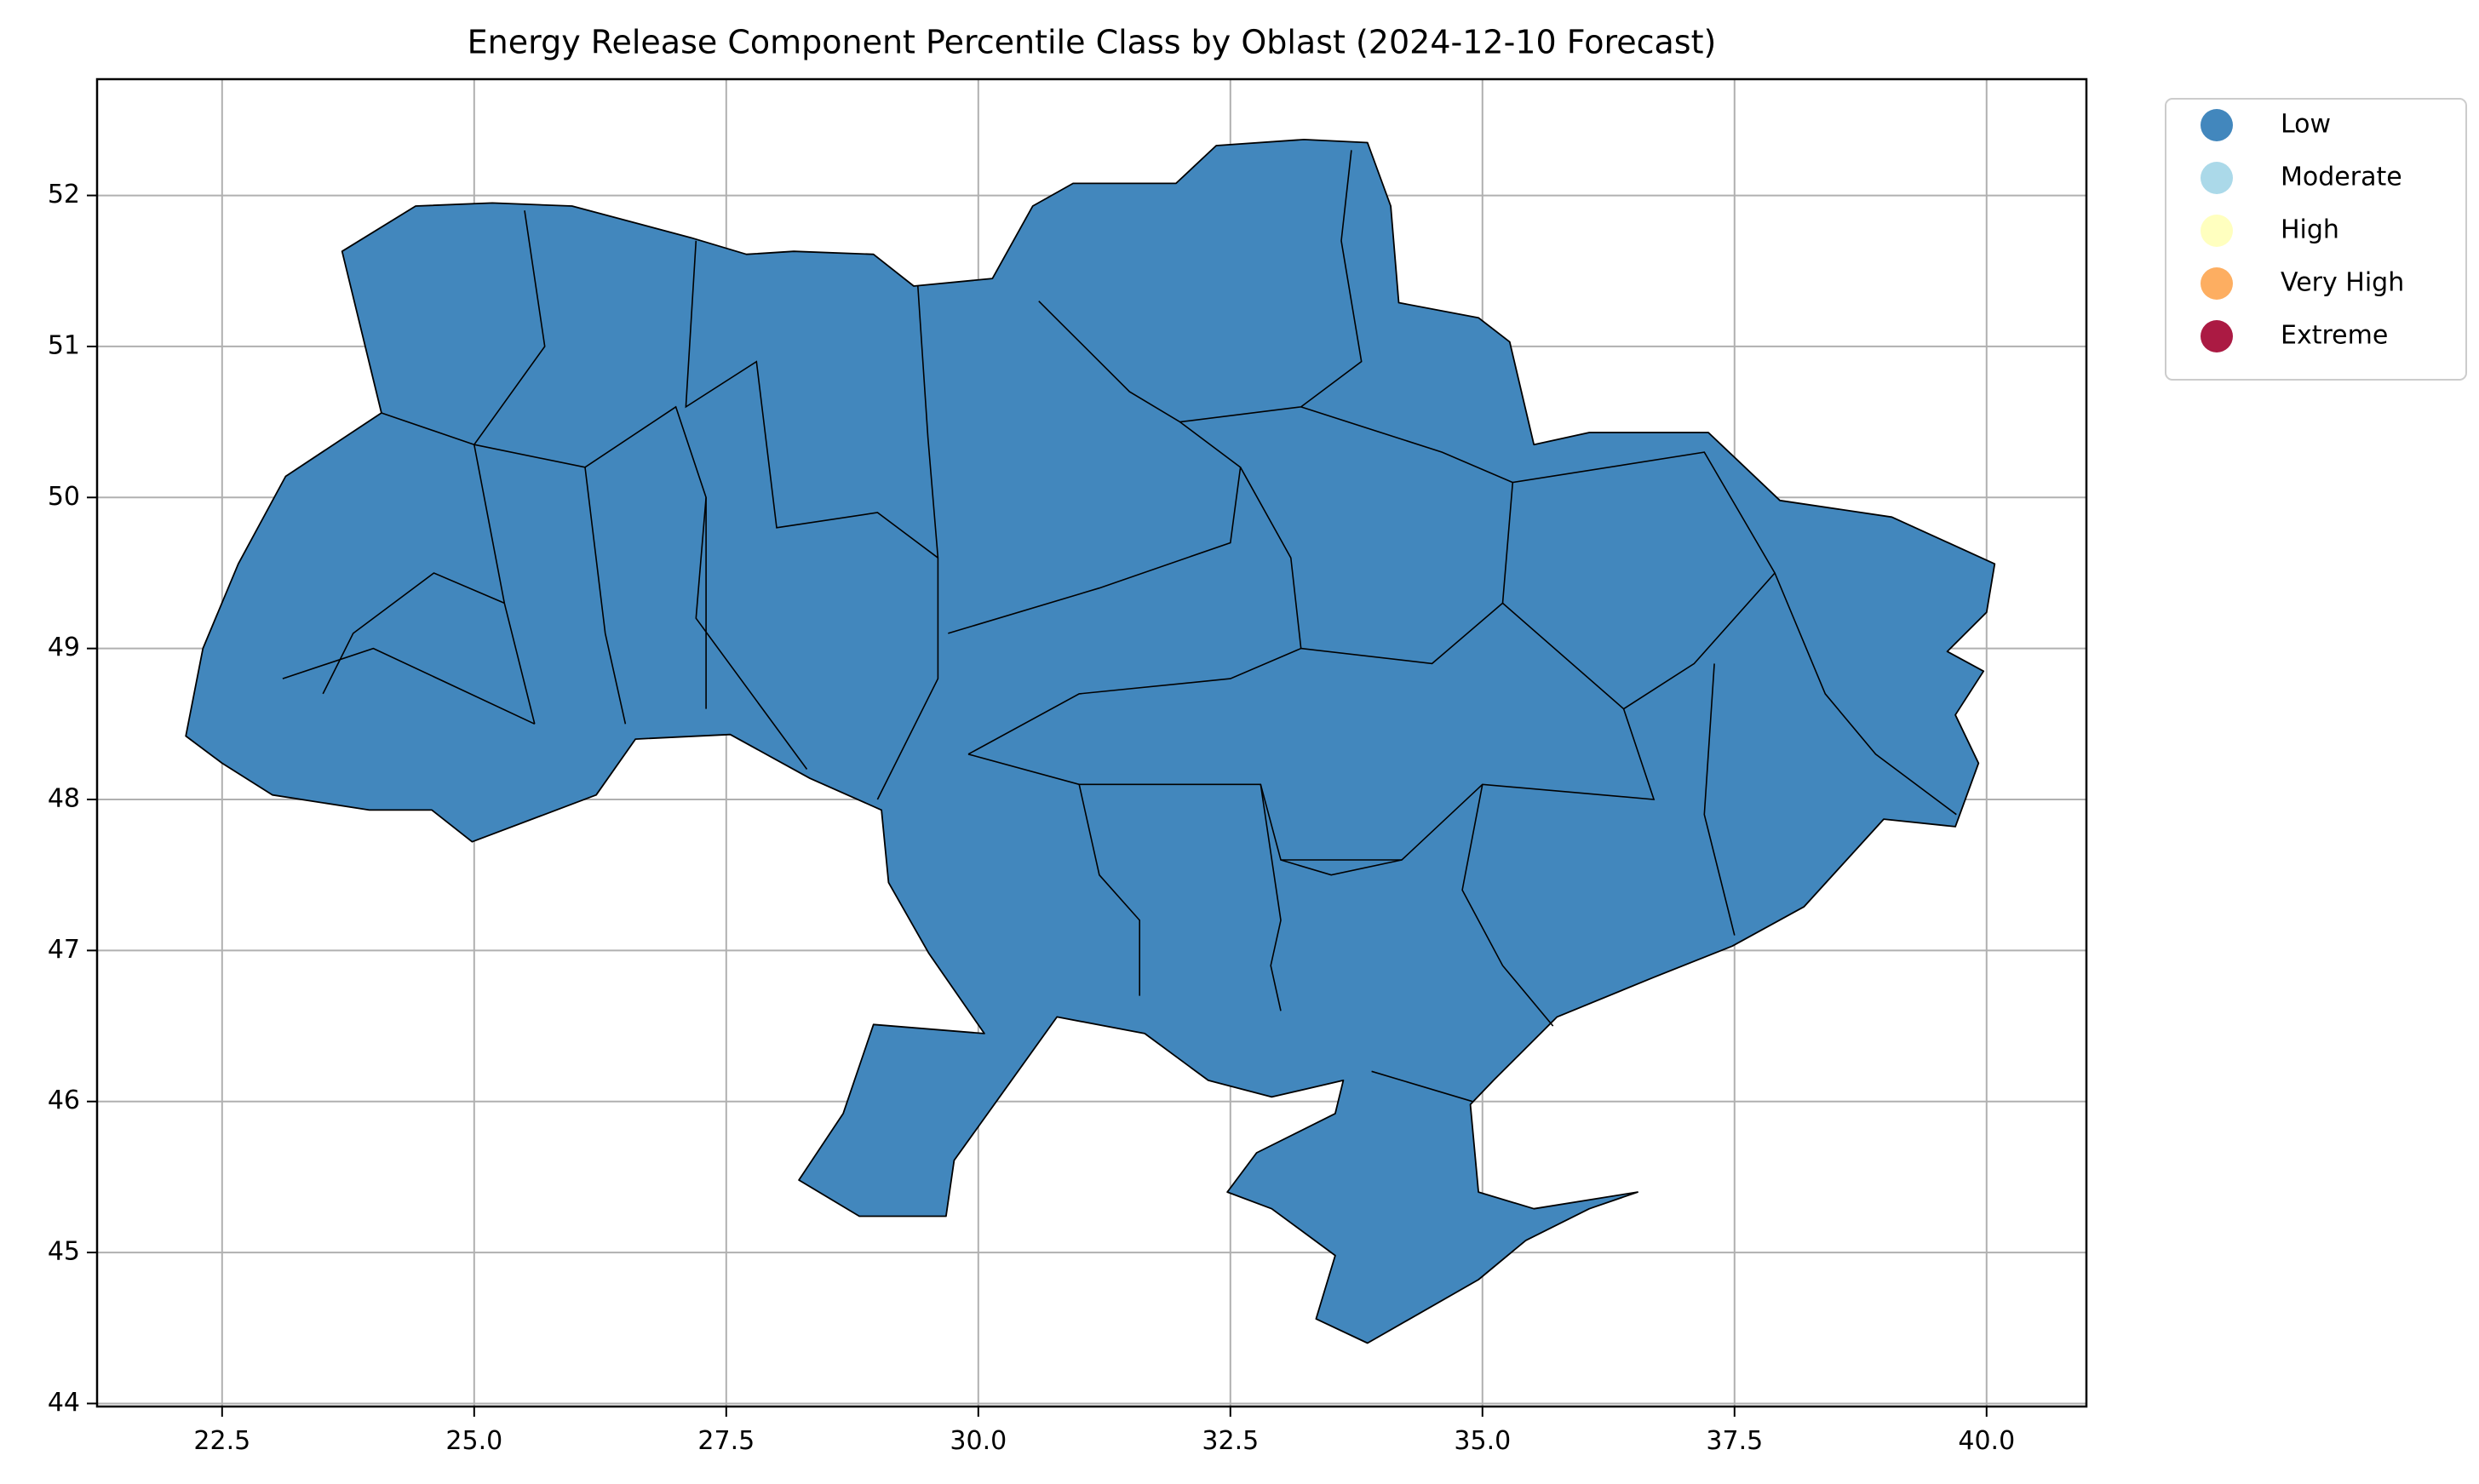 This screenshot has height=1484, width=2479. Describe the element at coordinates (726, 1441) in the screenshot. I see `x-tick-label: 27.5` at that location.